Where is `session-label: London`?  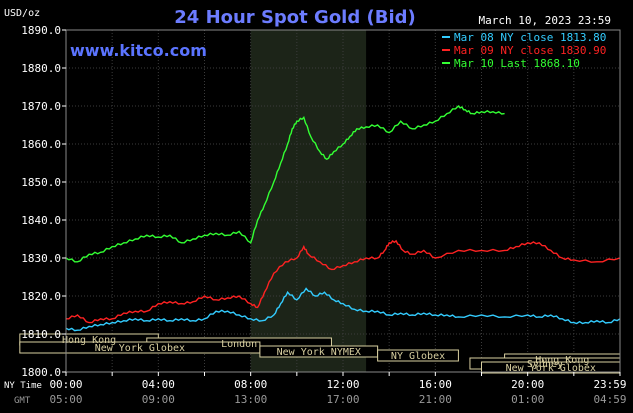 session-label: London is located at coordinates (239, 344).